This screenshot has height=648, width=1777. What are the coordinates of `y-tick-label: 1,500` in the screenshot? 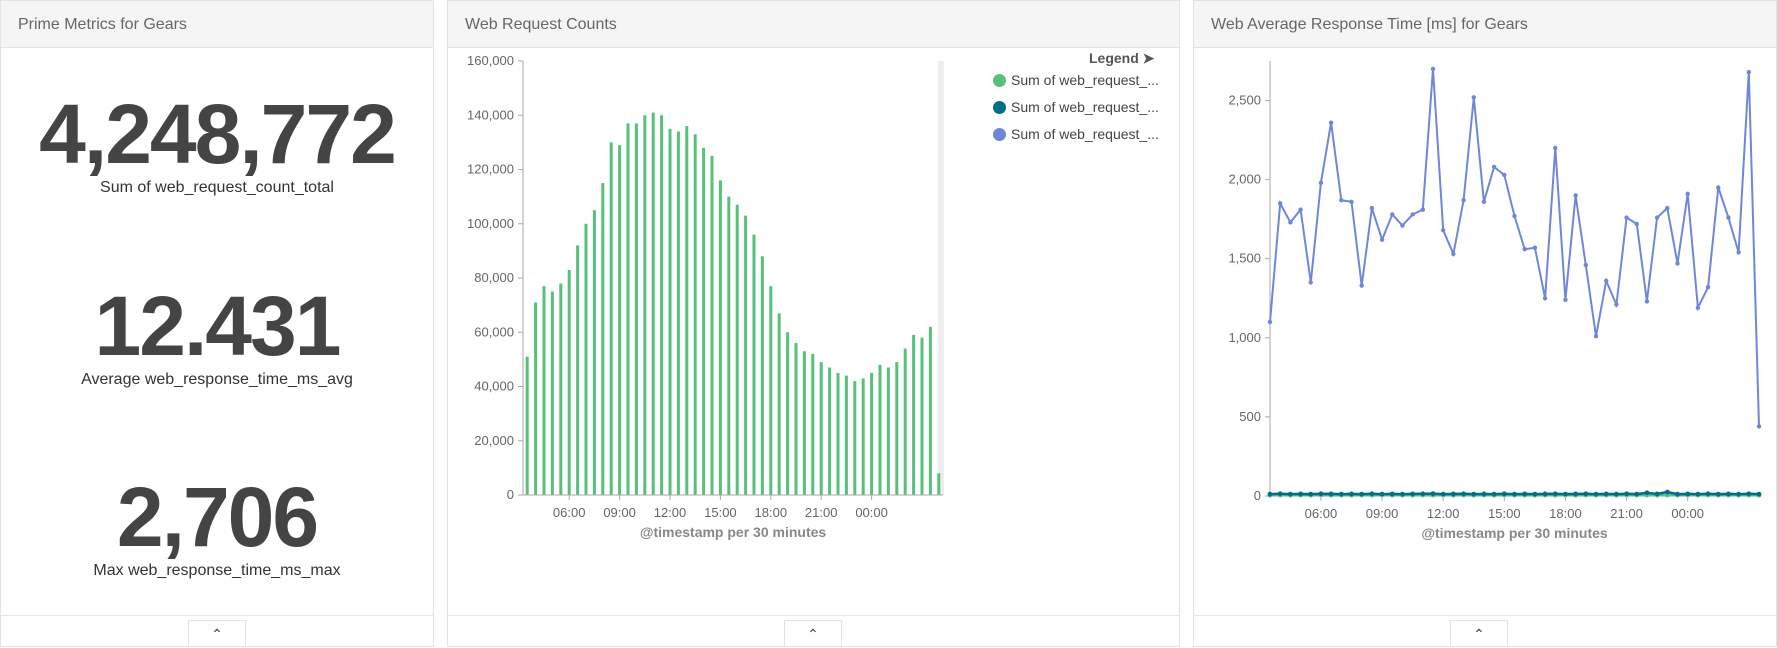 It's located at (1244, 258).